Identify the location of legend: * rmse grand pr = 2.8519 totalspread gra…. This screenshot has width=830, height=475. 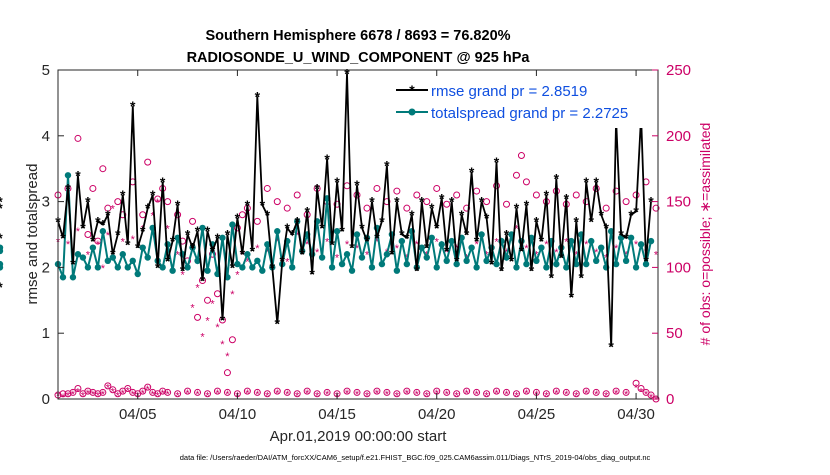
(521, 103).